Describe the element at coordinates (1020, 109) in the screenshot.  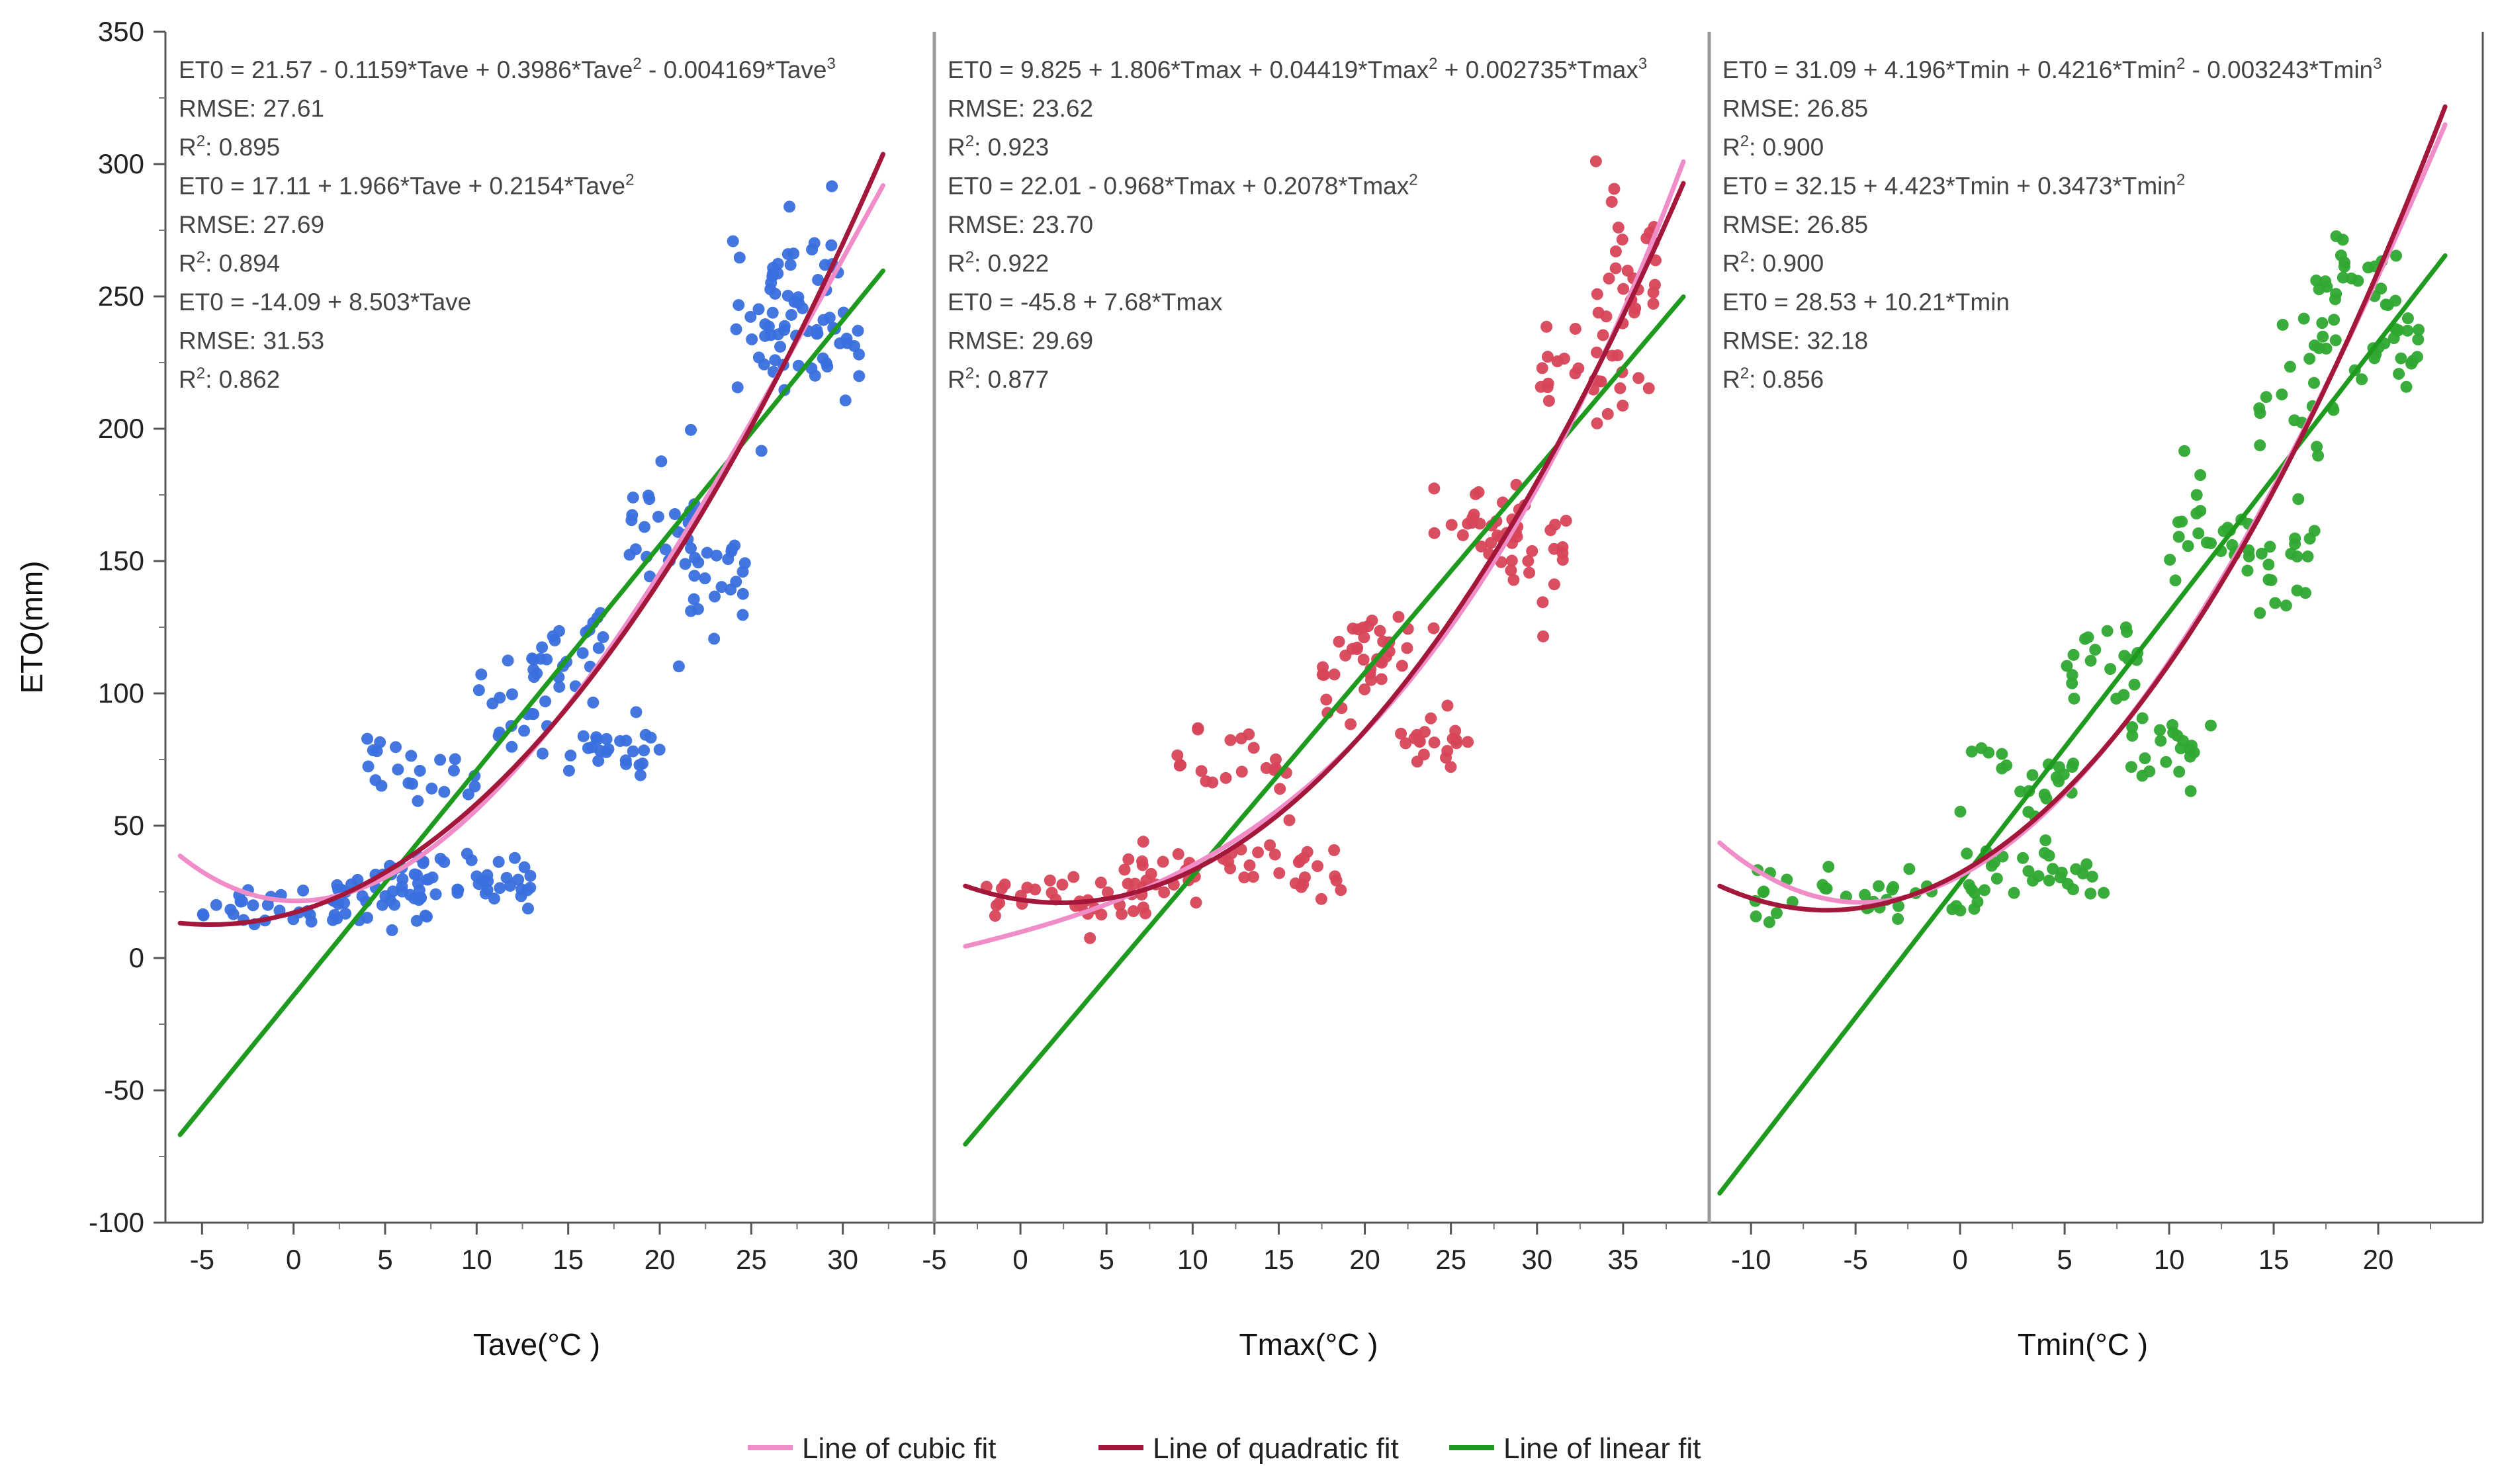
I see `equation-line: RMSE: 23.62` at that location.